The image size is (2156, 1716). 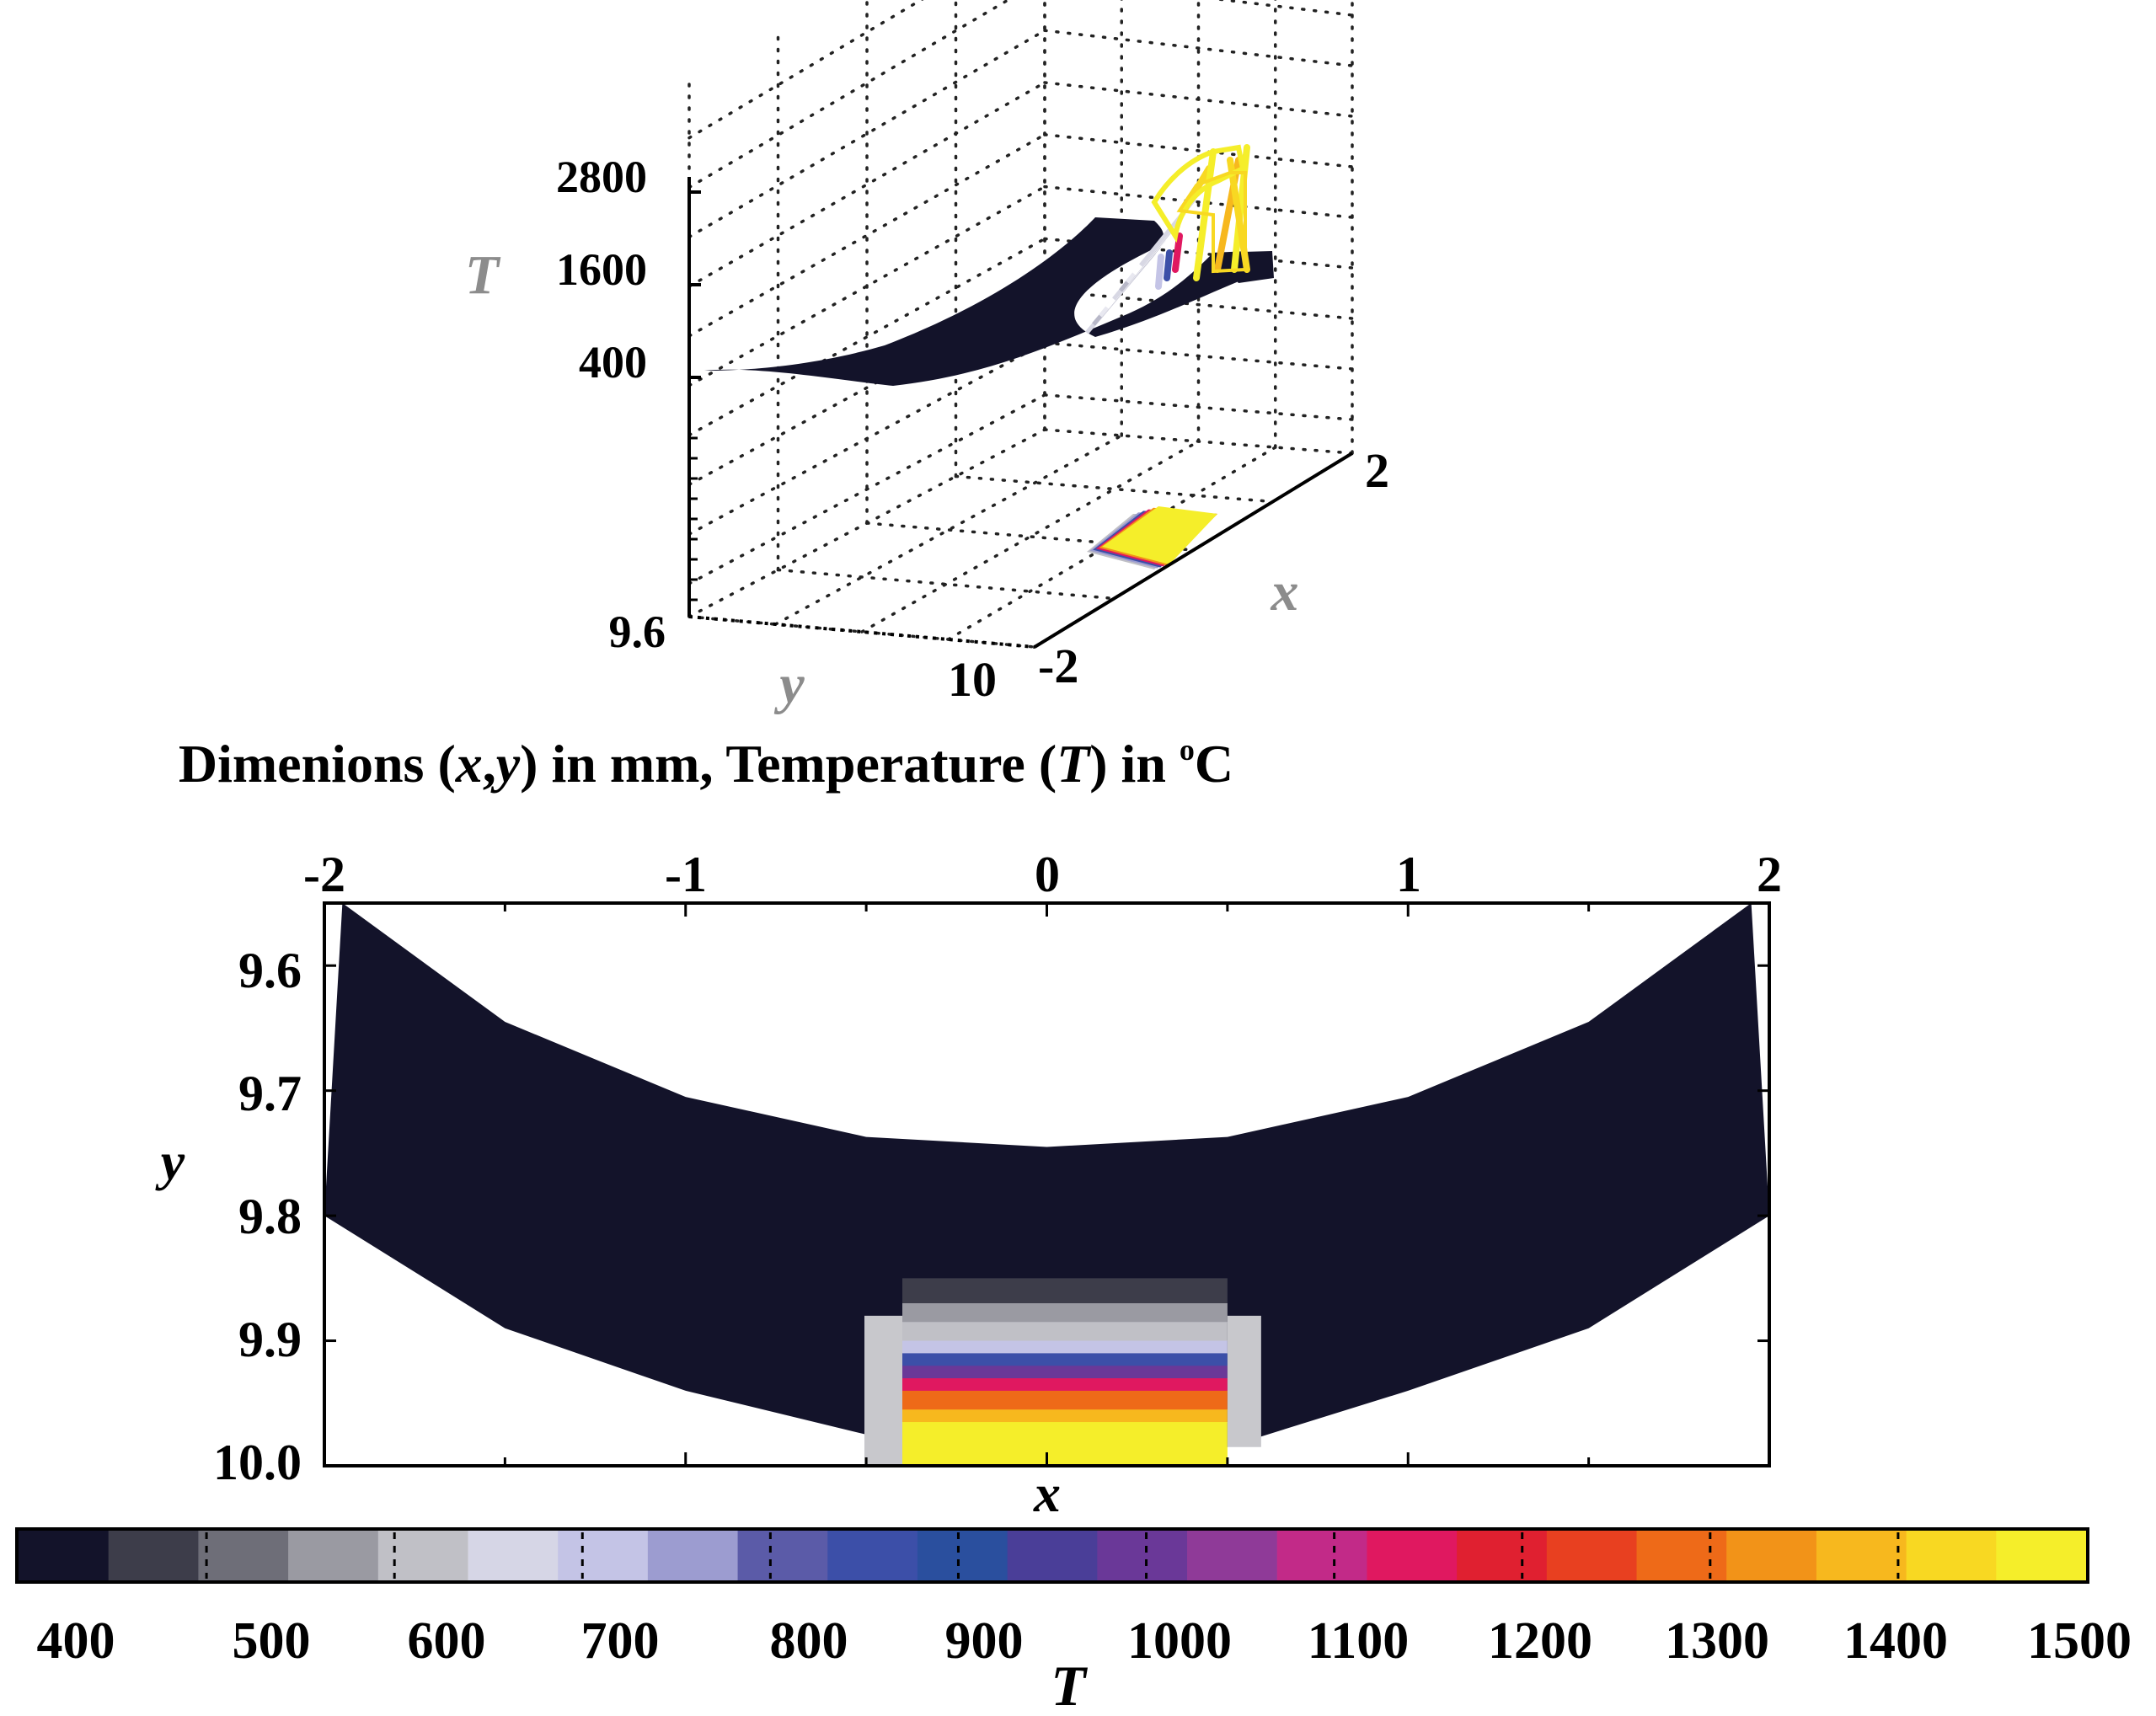 I want to click on colorbar-tick-400: 400, so click(x=76, y=1641).